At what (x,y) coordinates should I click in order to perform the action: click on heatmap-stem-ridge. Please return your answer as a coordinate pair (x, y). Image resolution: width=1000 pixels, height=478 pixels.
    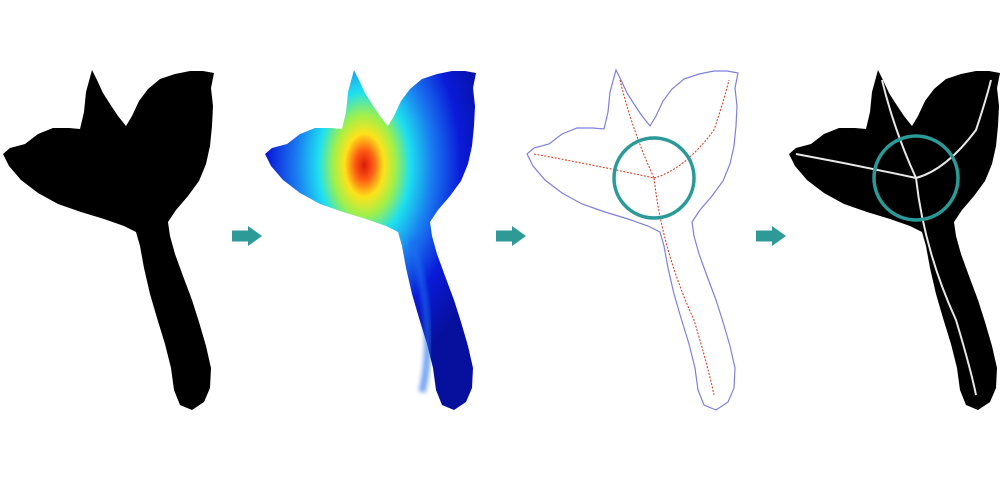
    Looking at the image, I should click on (420, 316).